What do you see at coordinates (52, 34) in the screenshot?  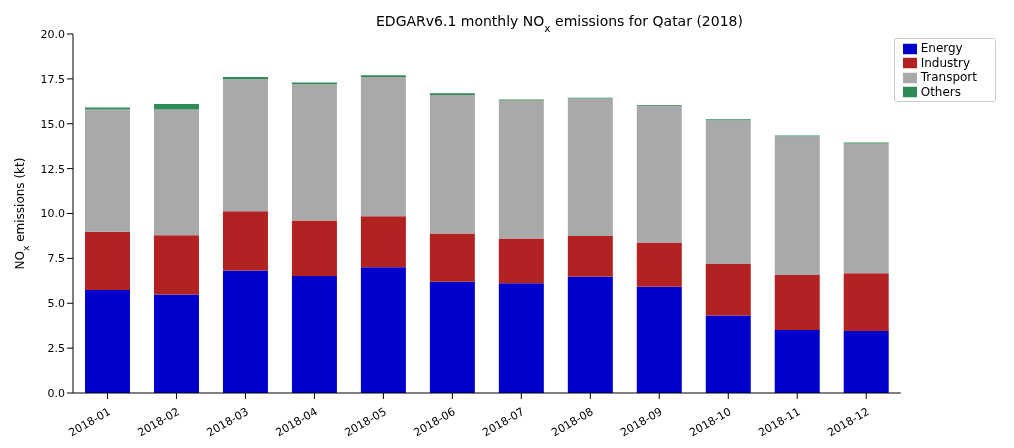 I see `y-tick-label: 20.0` at bounding box center [52, 34].